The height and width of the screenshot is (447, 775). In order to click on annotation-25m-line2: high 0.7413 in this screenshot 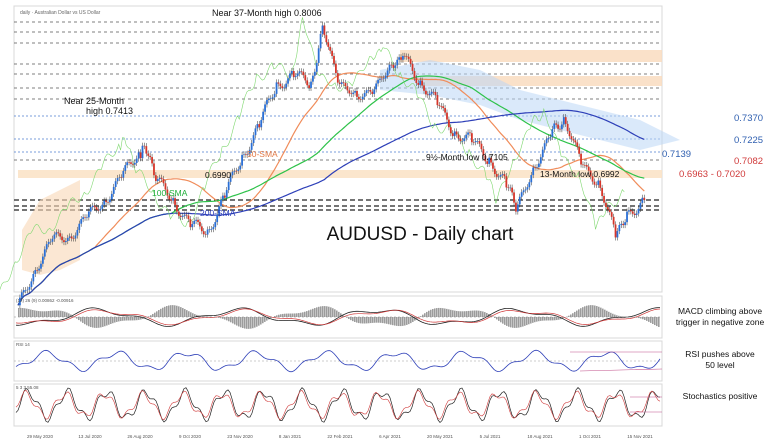, I will do `click(109, 111)`.